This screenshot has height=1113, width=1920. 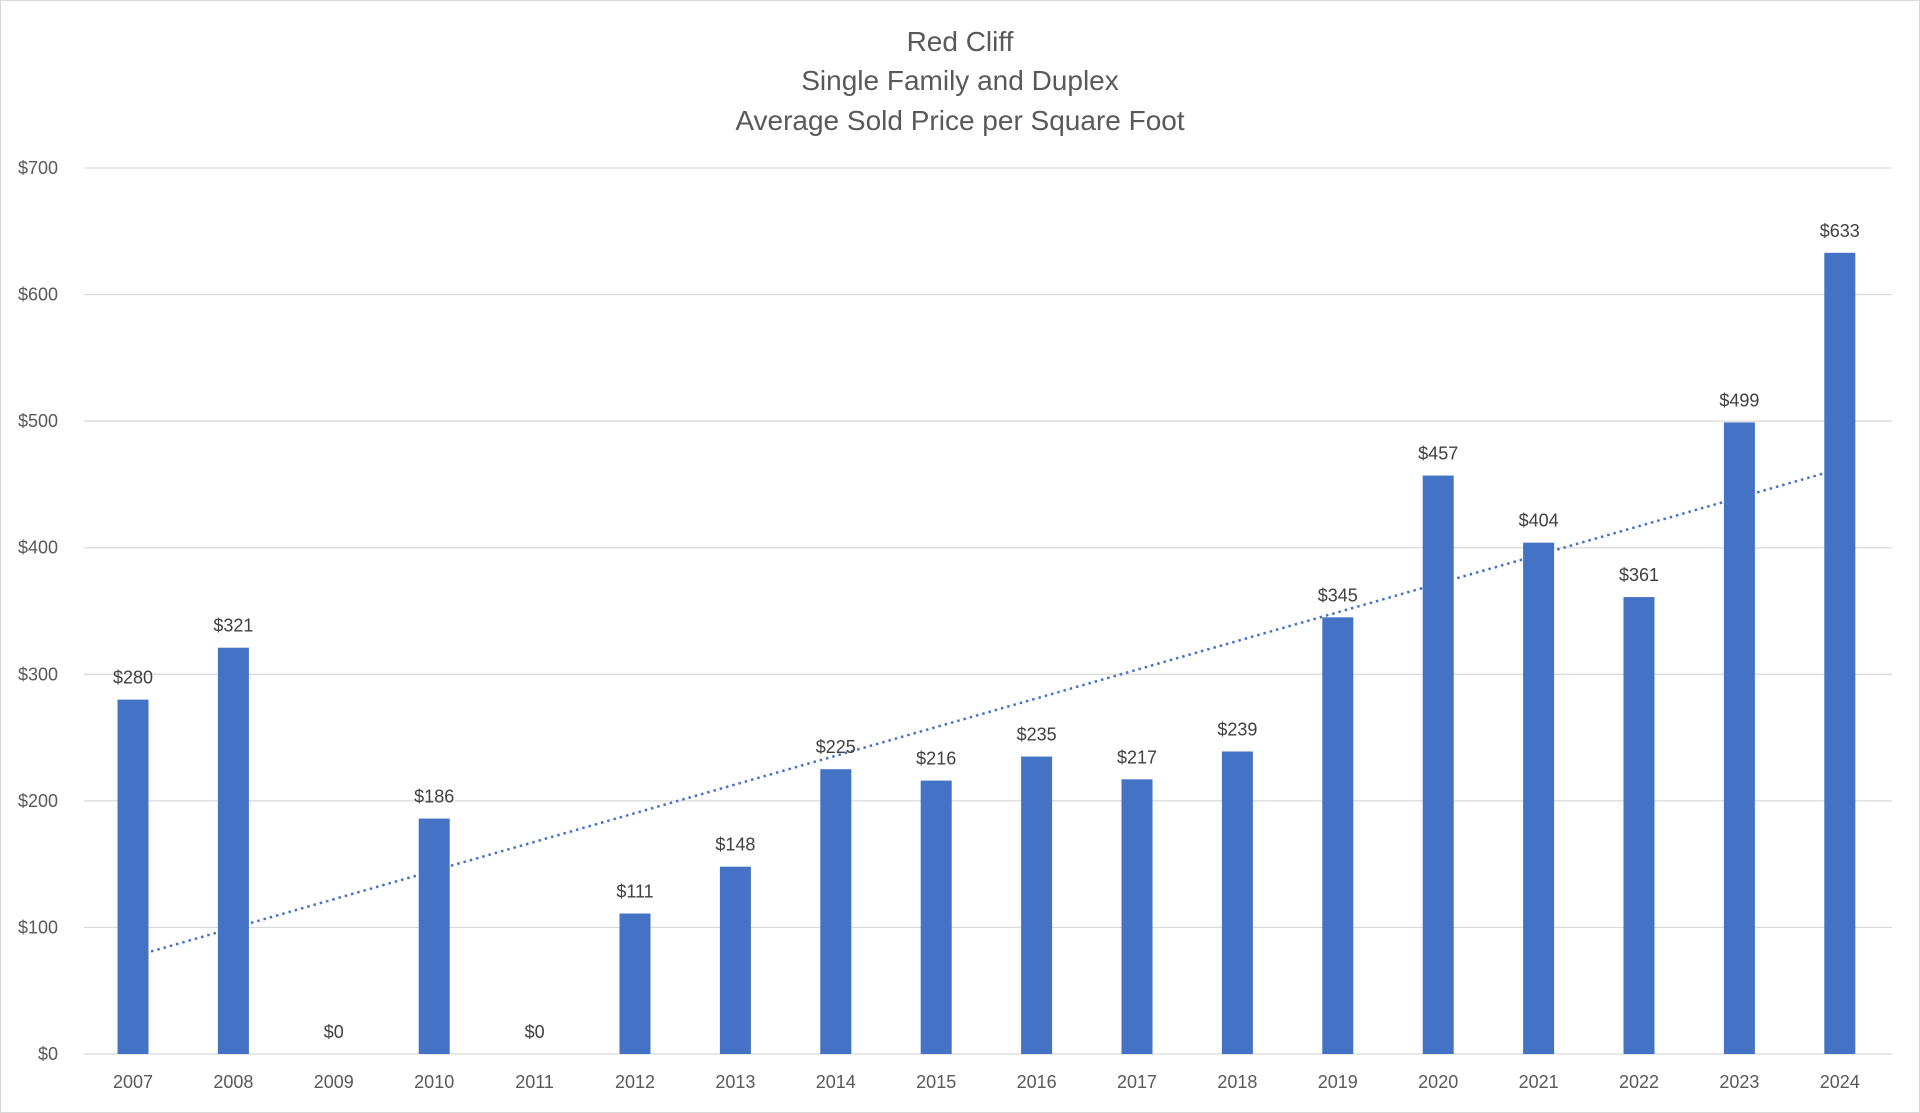 I want to click on data-label: $345, so click(x=1338, y=595).